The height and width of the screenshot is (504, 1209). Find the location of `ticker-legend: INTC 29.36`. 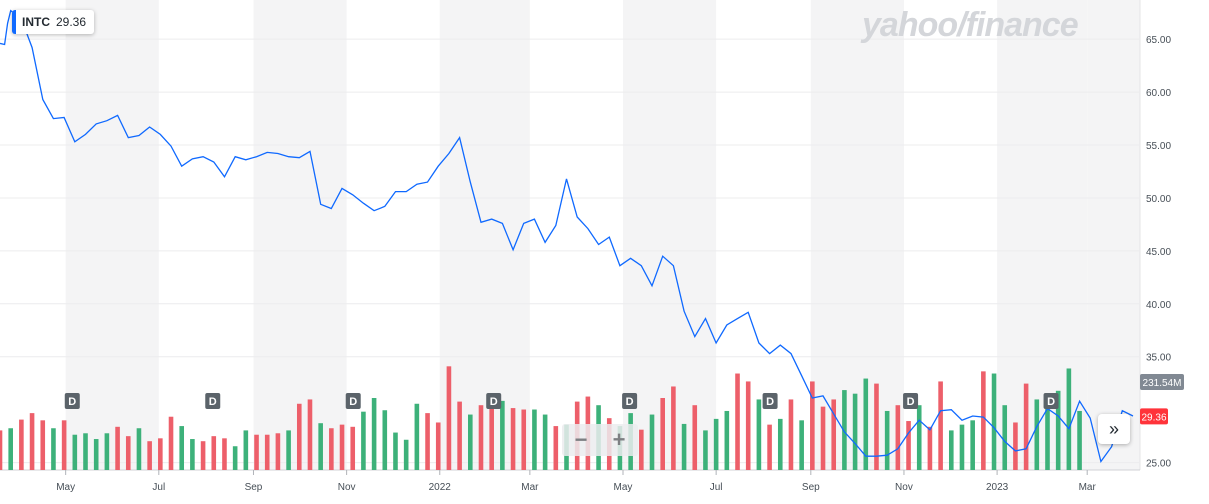

ticker-legend: INTC 29.36 is located at coordinates (53, 22).